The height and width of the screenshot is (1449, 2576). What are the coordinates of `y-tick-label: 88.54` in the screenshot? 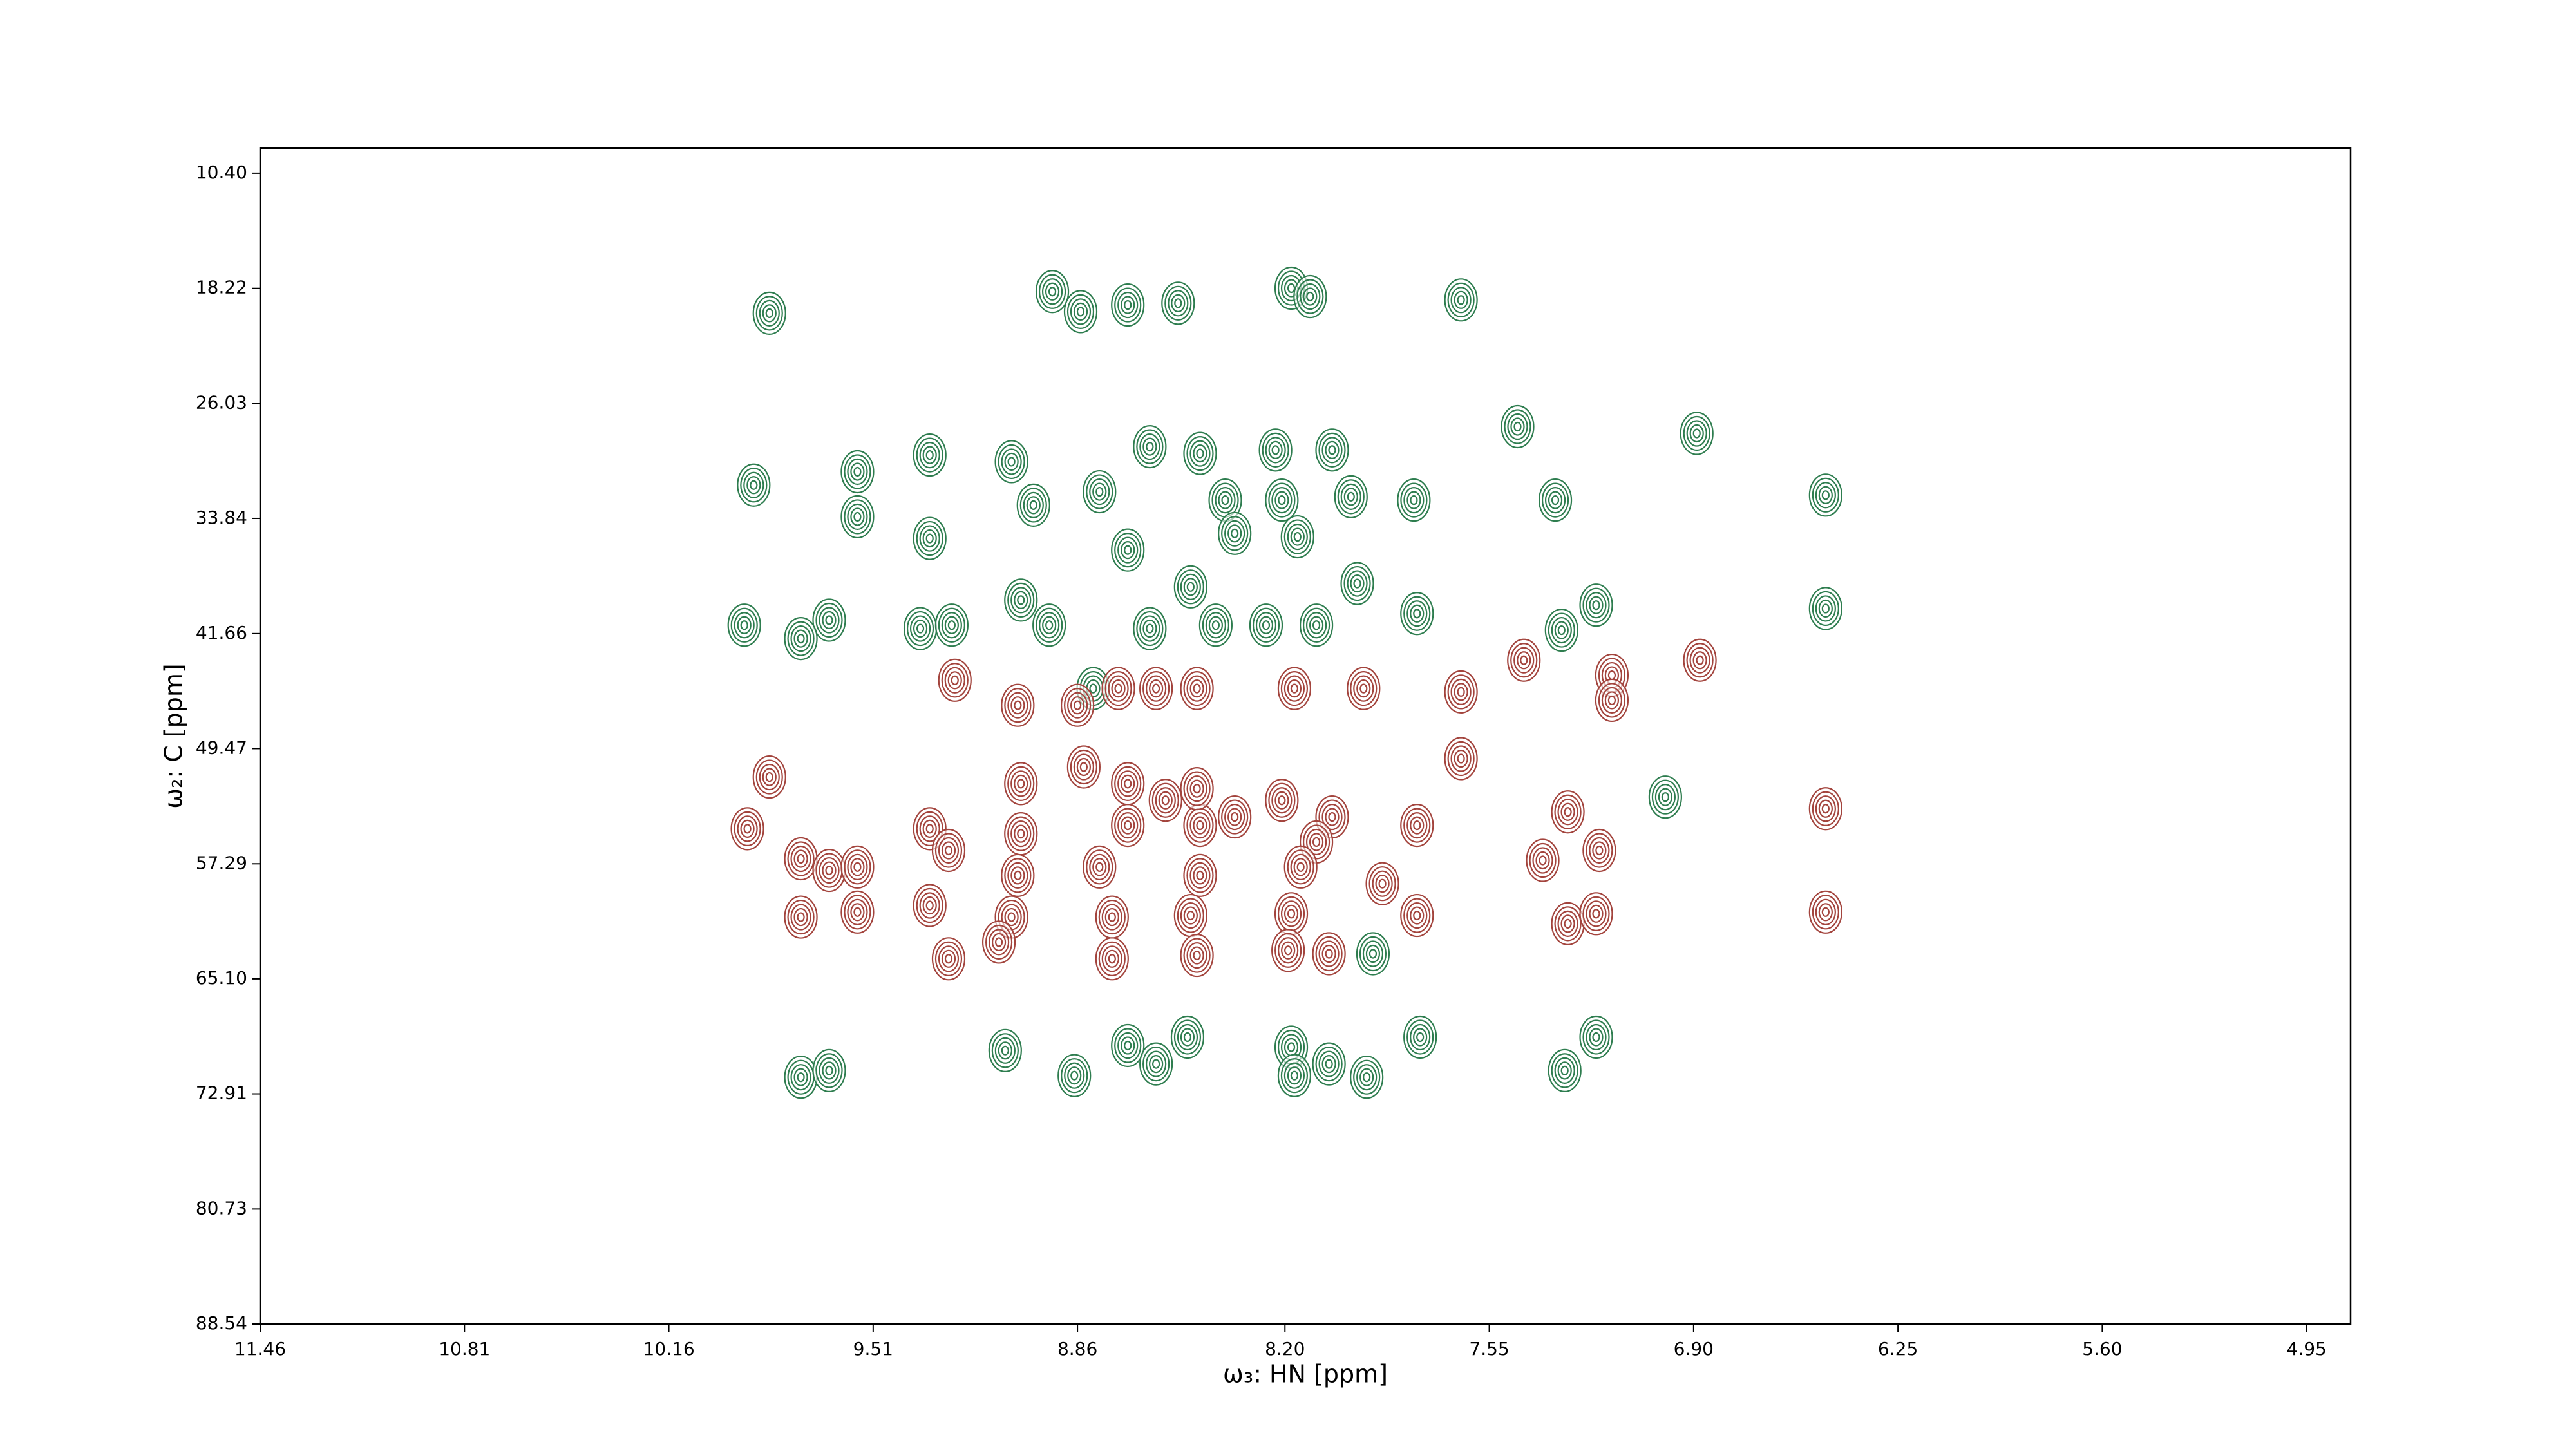 It's located at (222, 1323).